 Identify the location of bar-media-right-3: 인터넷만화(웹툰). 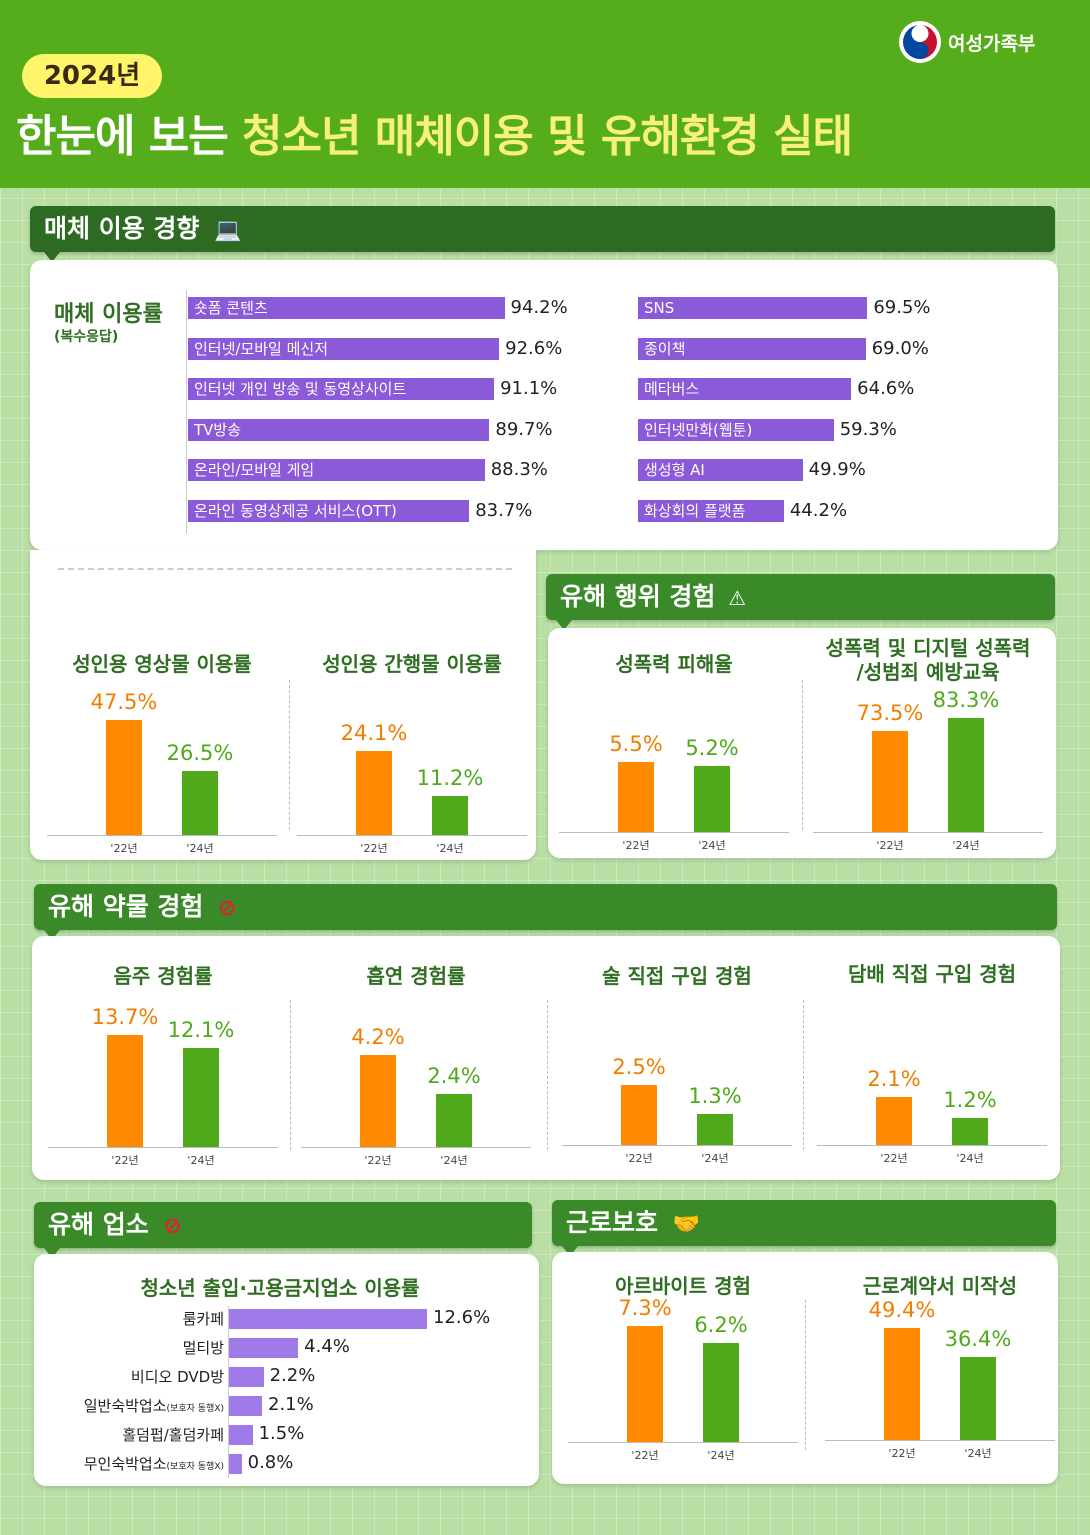
(736, 429).